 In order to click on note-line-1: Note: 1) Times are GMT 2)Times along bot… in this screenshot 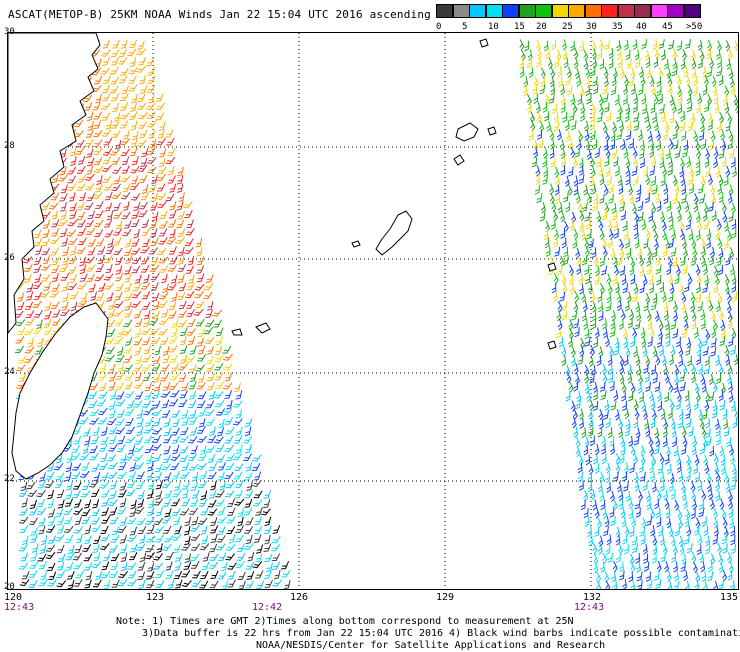, I will do `click(345, 621)`.